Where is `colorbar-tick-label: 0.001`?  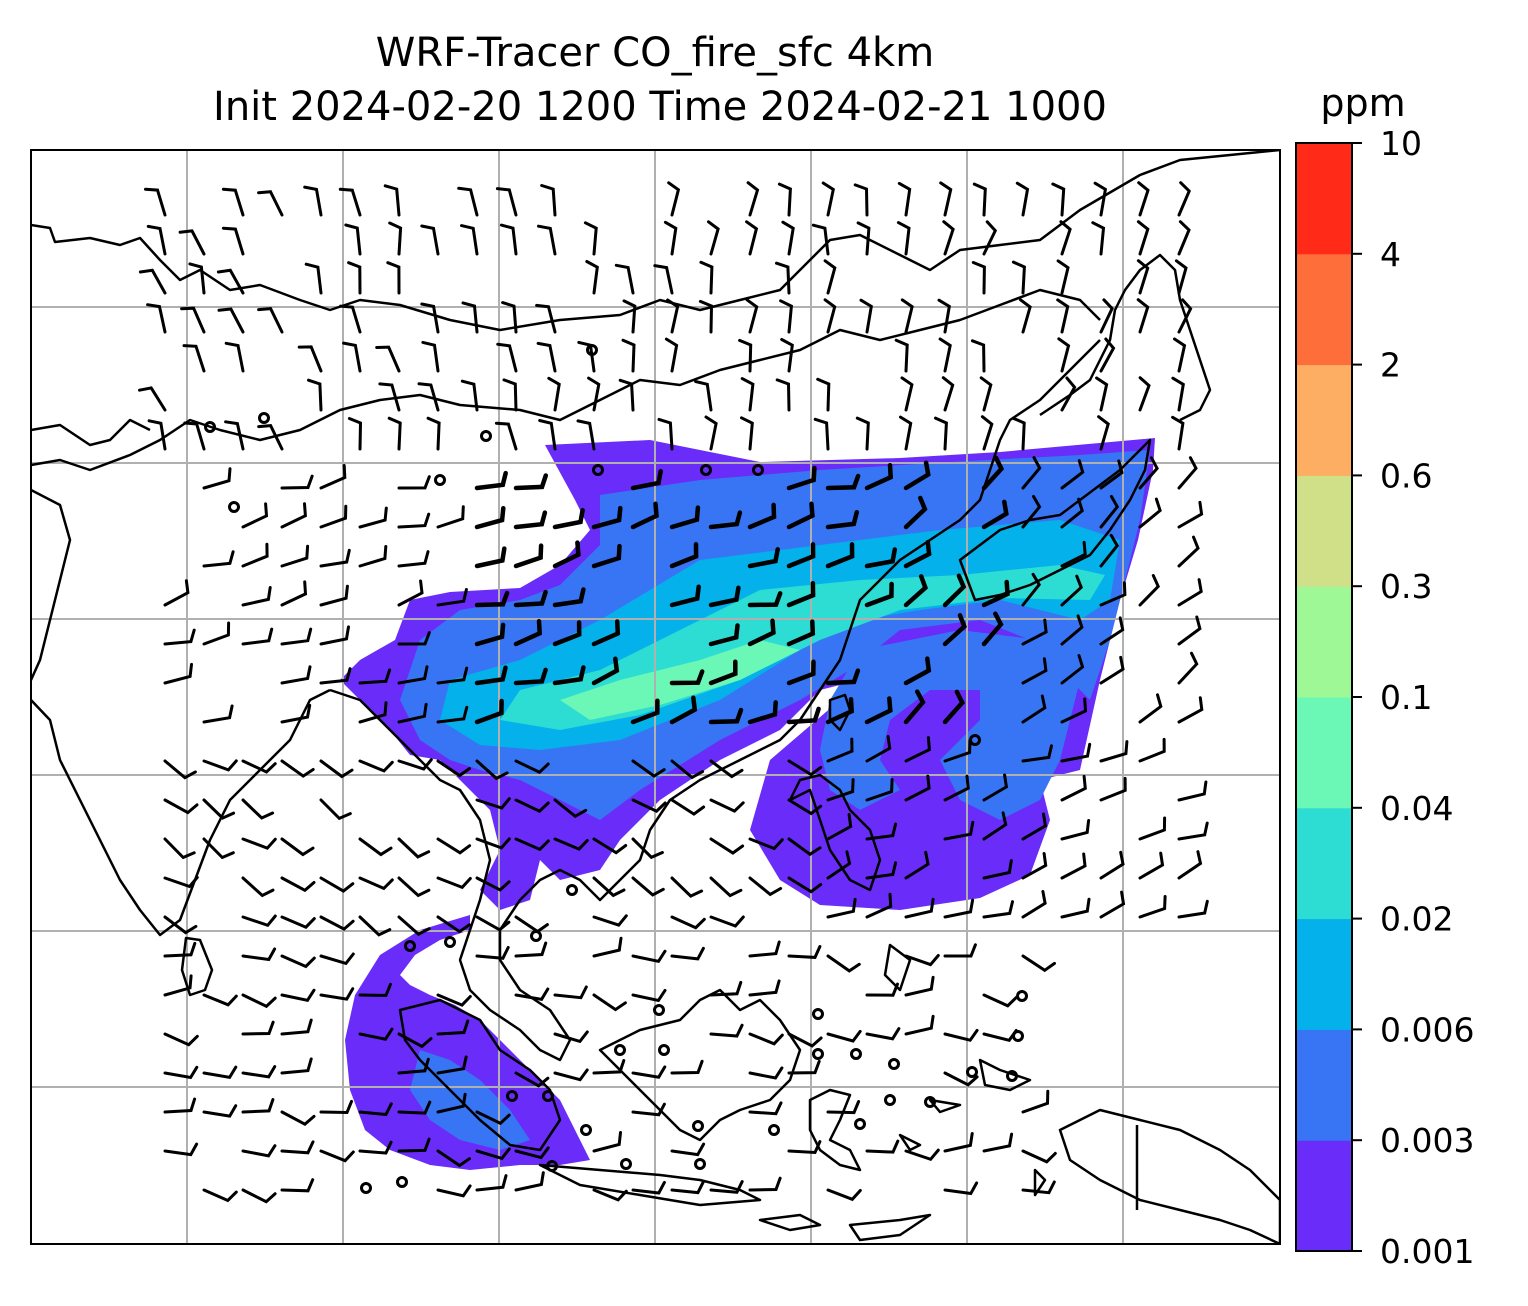
colorbar-tick-label: 0.001 is located at coordinates (1427, 1251).